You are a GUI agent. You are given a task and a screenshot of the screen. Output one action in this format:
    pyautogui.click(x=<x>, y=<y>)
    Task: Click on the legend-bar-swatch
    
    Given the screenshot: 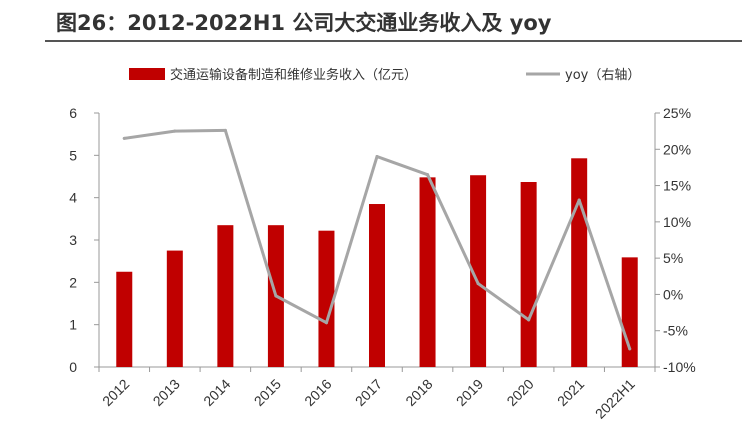 What is the action you would take?
    pyautogui.click(x=147, y=74)
    